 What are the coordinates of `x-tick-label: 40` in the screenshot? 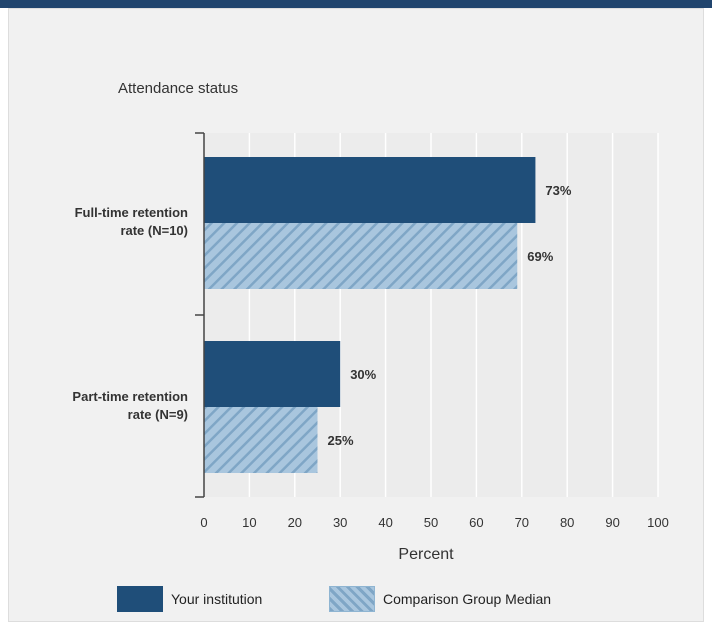 It's located at (385, 522).